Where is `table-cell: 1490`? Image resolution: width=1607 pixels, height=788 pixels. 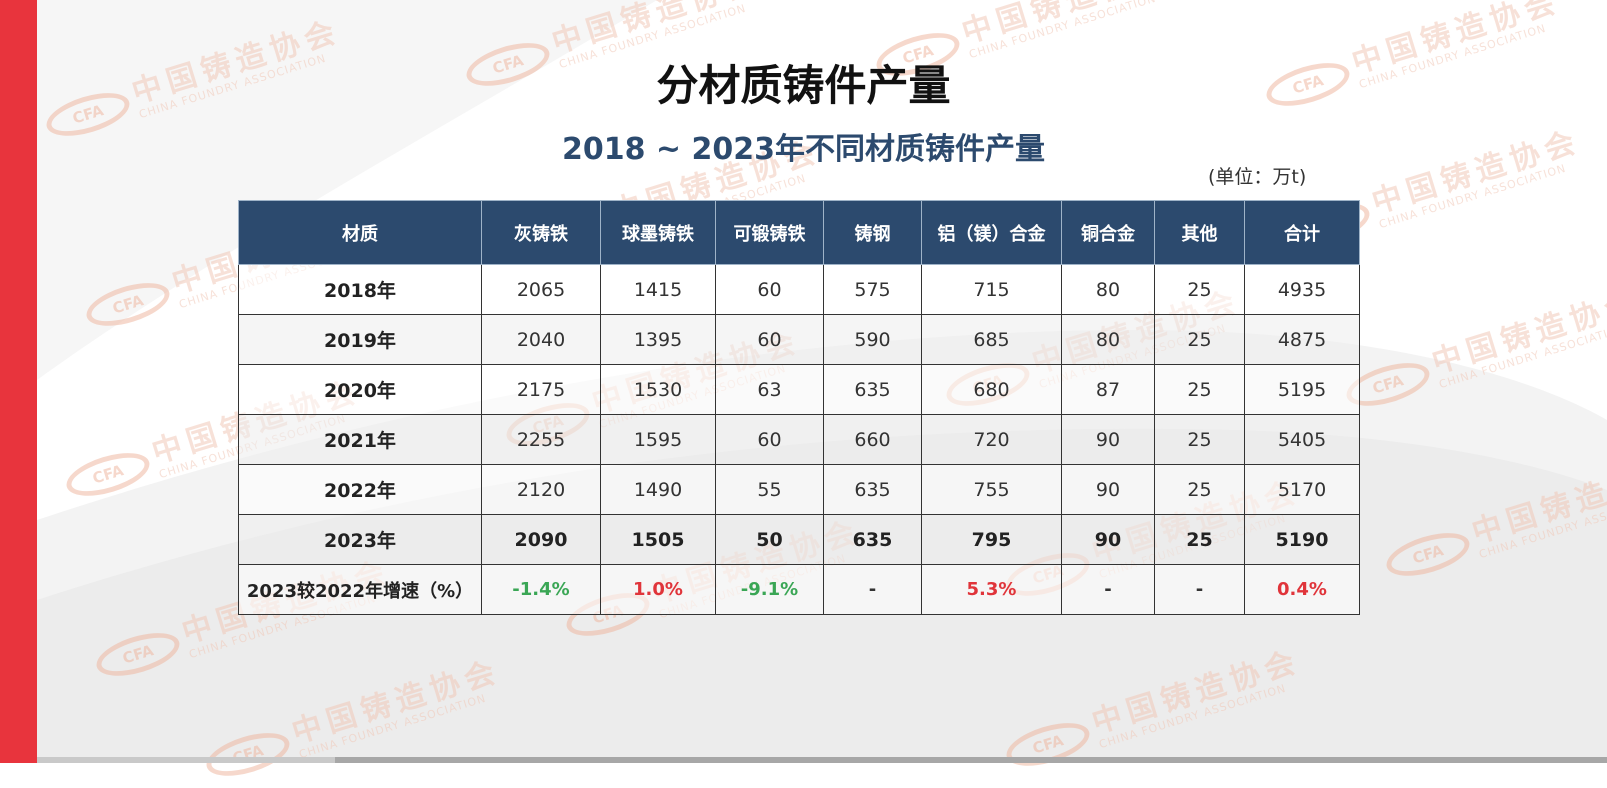 table-cell: 1490 is located at coordinates (658, 489).